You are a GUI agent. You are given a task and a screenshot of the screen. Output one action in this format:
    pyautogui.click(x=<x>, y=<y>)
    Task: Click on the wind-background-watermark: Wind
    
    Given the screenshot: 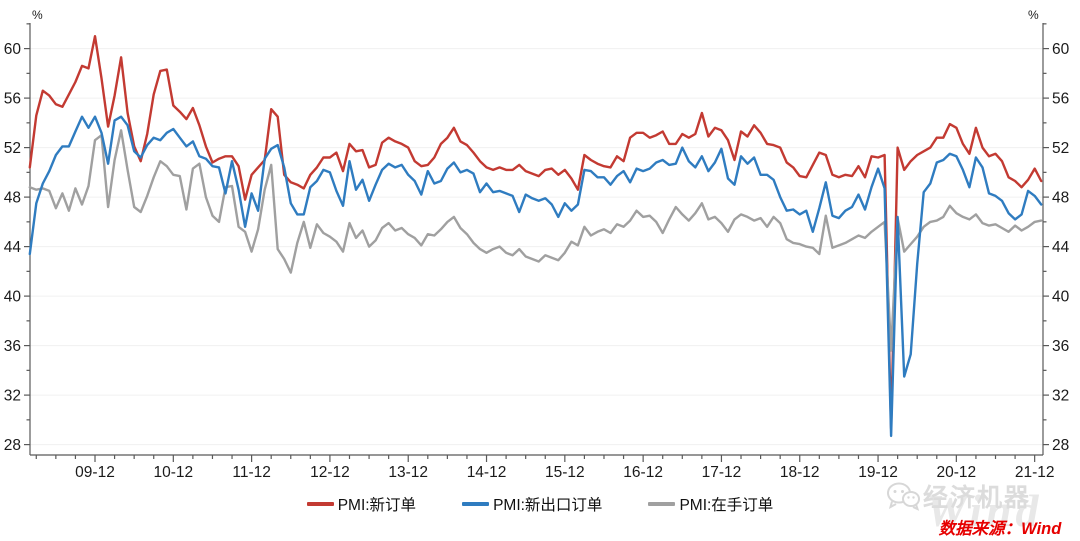 What is the action you would take?
    pyautogui.click(x=984, y=510)
    